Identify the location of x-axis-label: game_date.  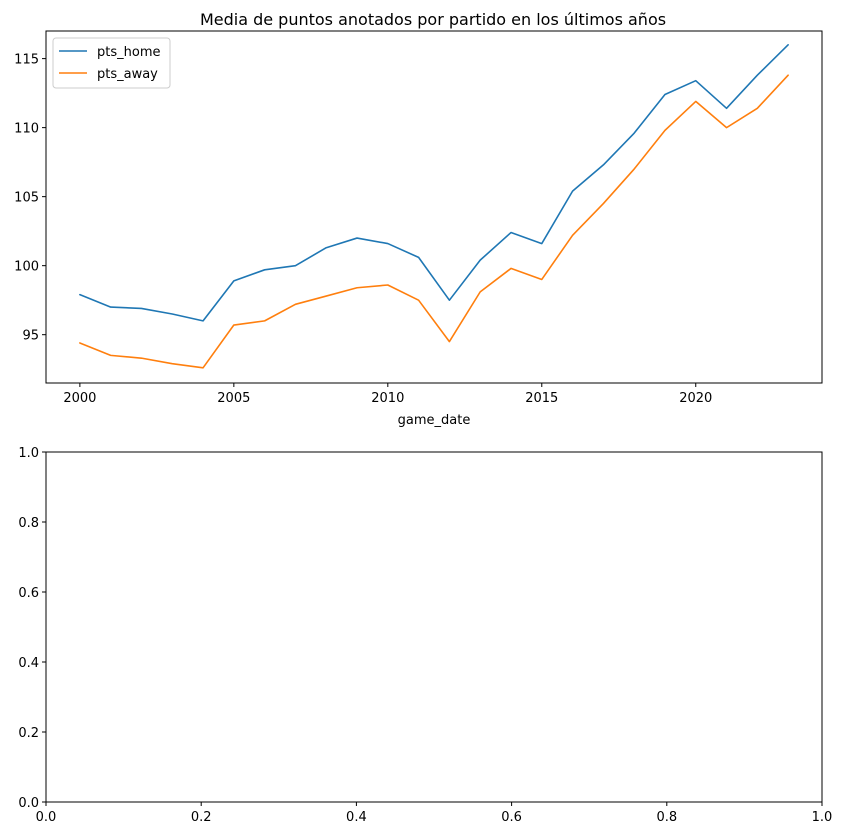
(434, 420).